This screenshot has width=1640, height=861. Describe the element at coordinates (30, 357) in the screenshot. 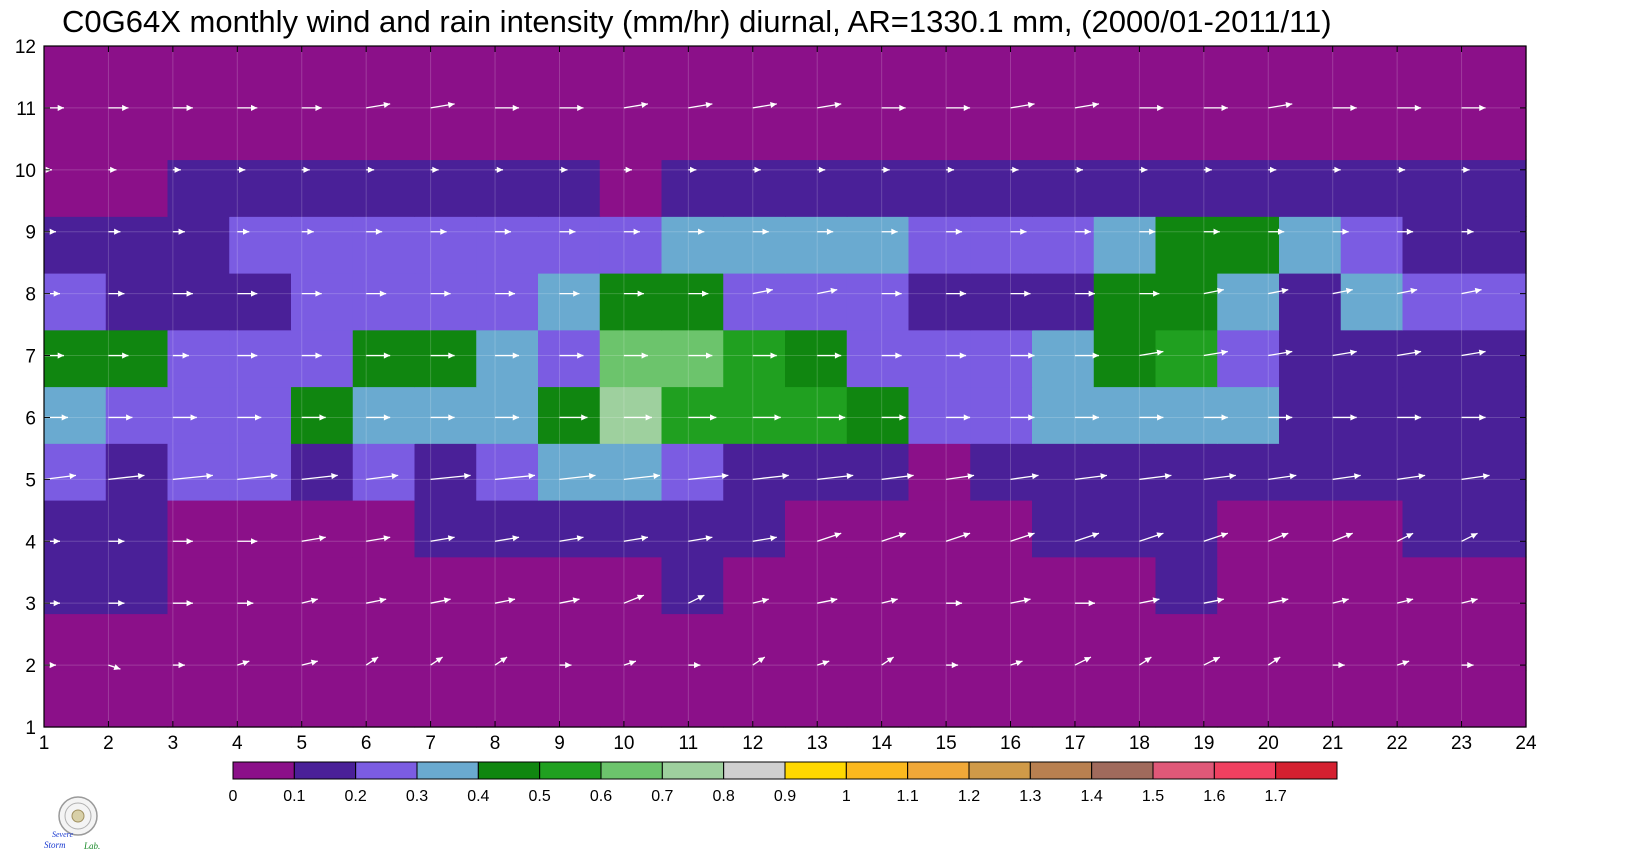

I see `y-tick-label: 7` at that location.